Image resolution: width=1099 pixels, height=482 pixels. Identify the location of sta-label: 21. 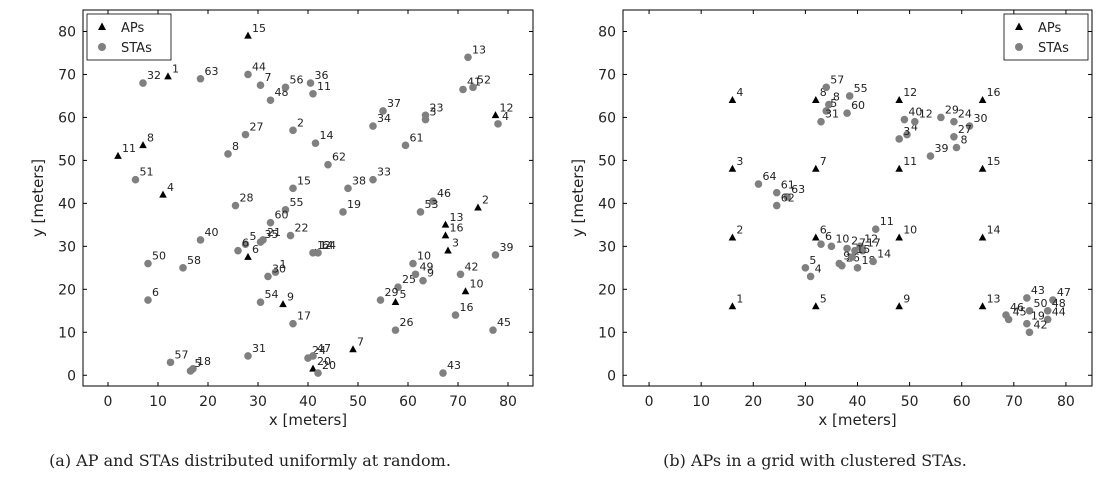
(274, 232).